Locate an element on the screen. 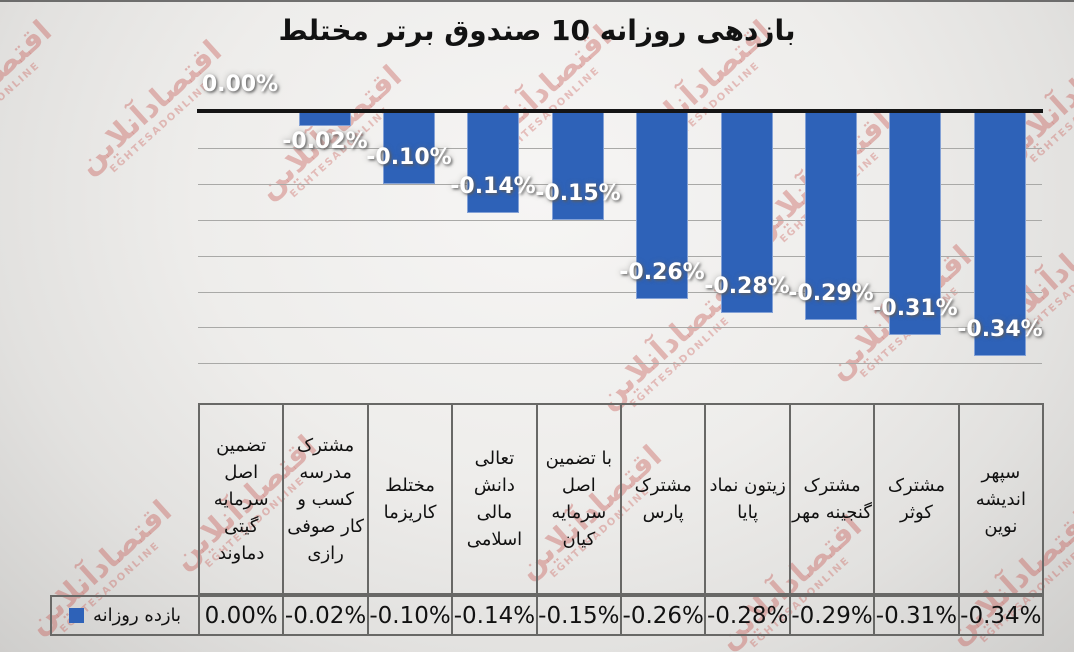 The width and height of the screenshot is (1074, 652). bar-value-label: -0.26% is located at coordinates (662, 272).